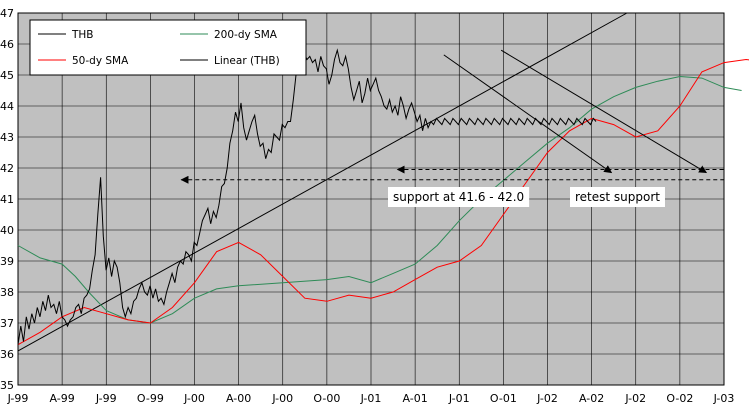 This screenshot has width=749, height=417. I want to click on legend: THB 200-dy SMA 50-dy SMA Linear (THB), so click(168, 47).